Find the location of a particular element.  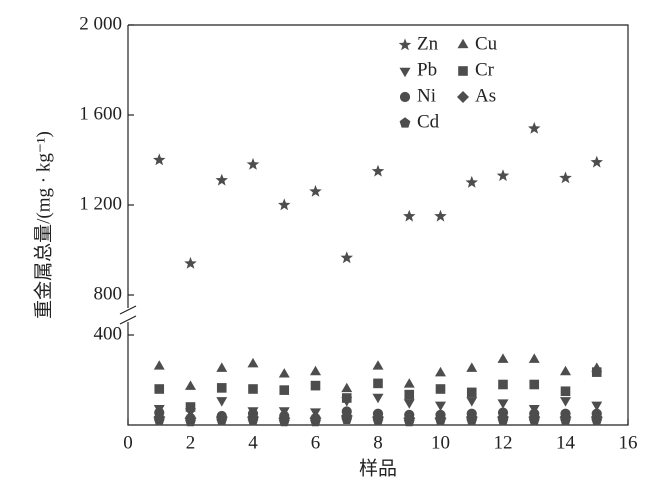

y-tick-label: 400 is located at coordinates (108, 333).